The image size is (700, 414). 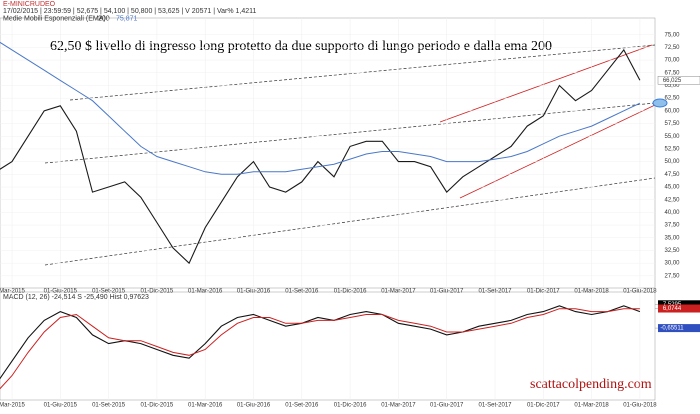 I want to click on red-upper-line, so click(x=546, y=83).